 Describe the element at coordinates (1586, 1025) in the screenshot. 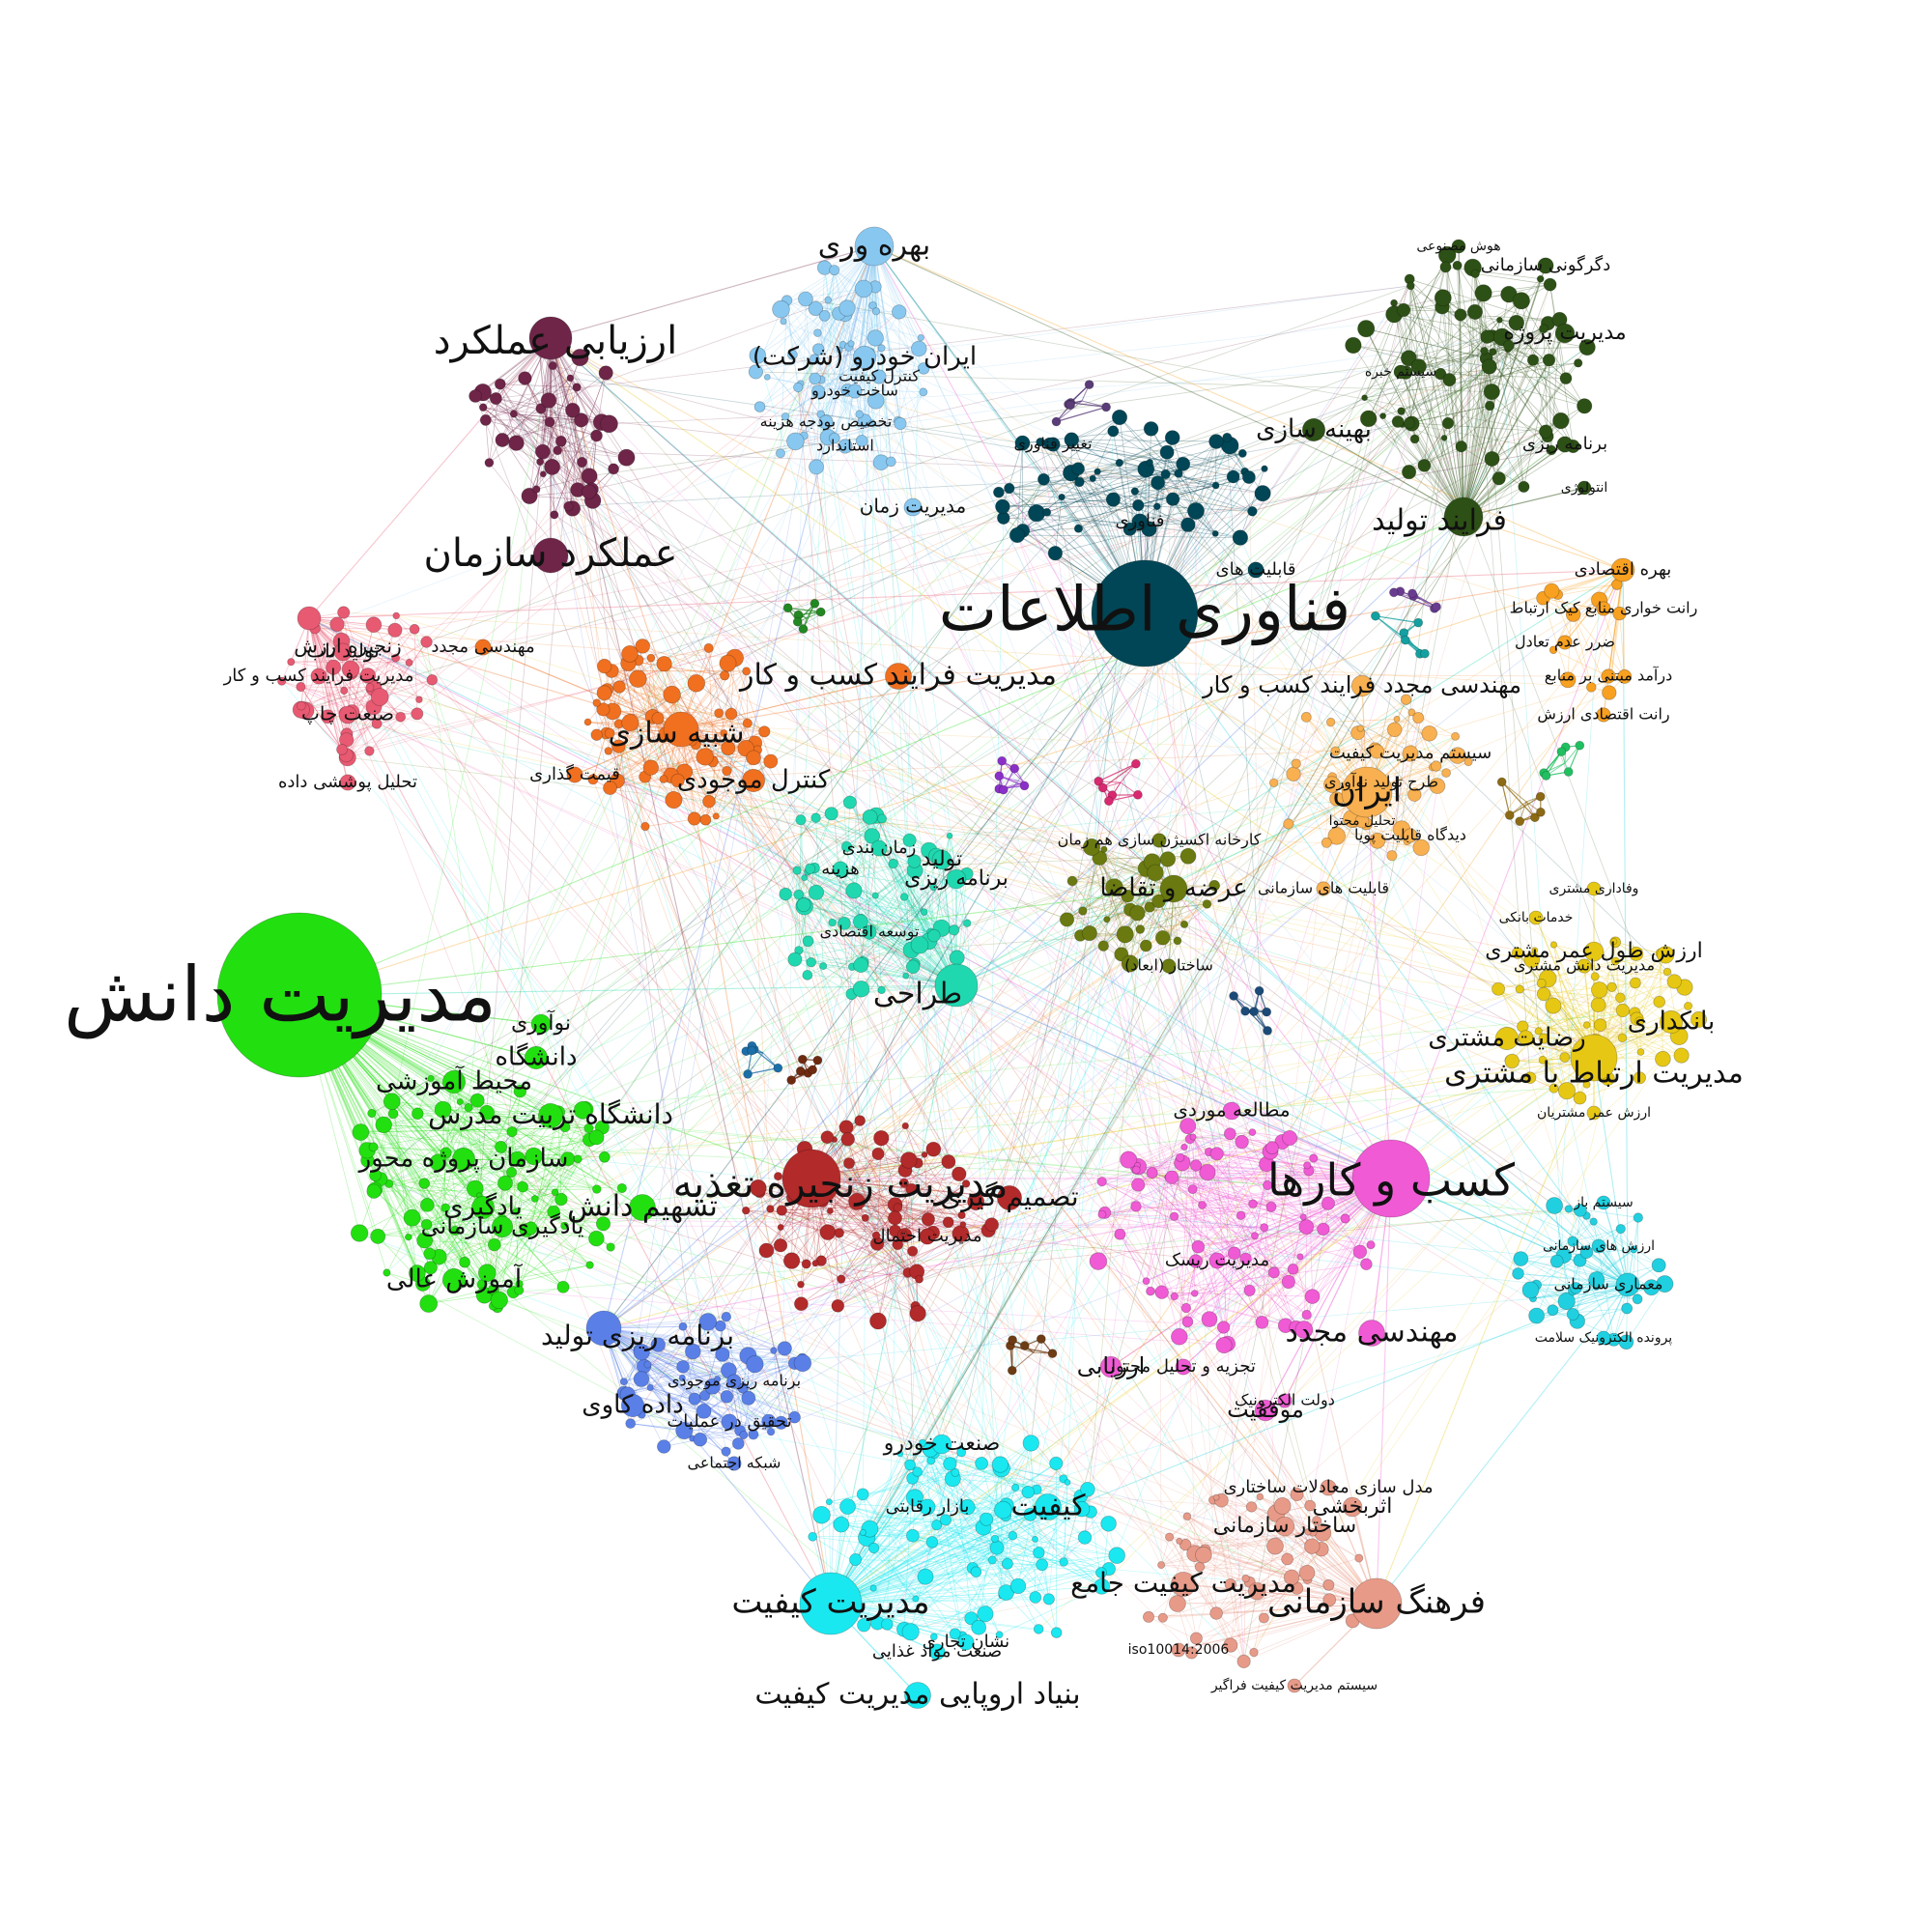

I see `node-crm` at that location.